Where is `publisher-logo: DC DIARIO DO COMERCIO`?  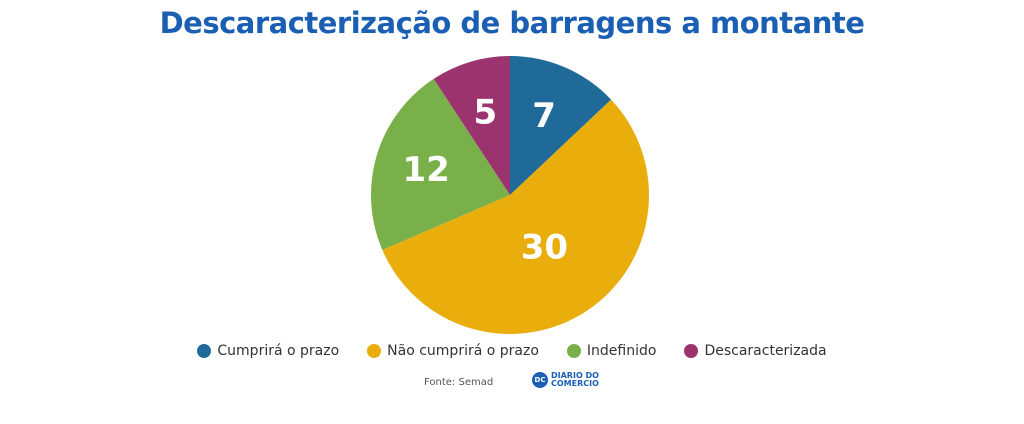
publisher-logo: DC DIARIO DO COMERCIO is located at coordinates (565, 380).